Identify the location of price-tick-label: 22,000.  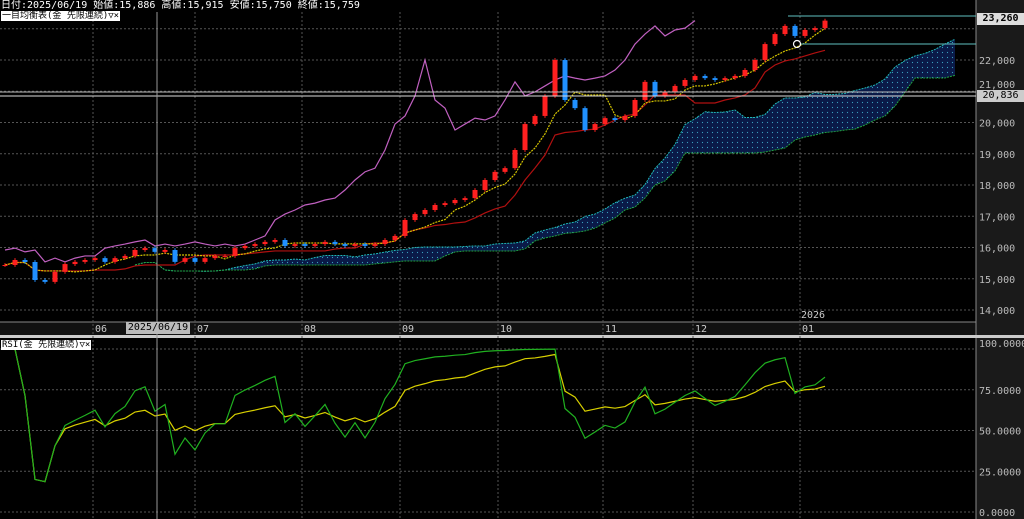
(997, 61).